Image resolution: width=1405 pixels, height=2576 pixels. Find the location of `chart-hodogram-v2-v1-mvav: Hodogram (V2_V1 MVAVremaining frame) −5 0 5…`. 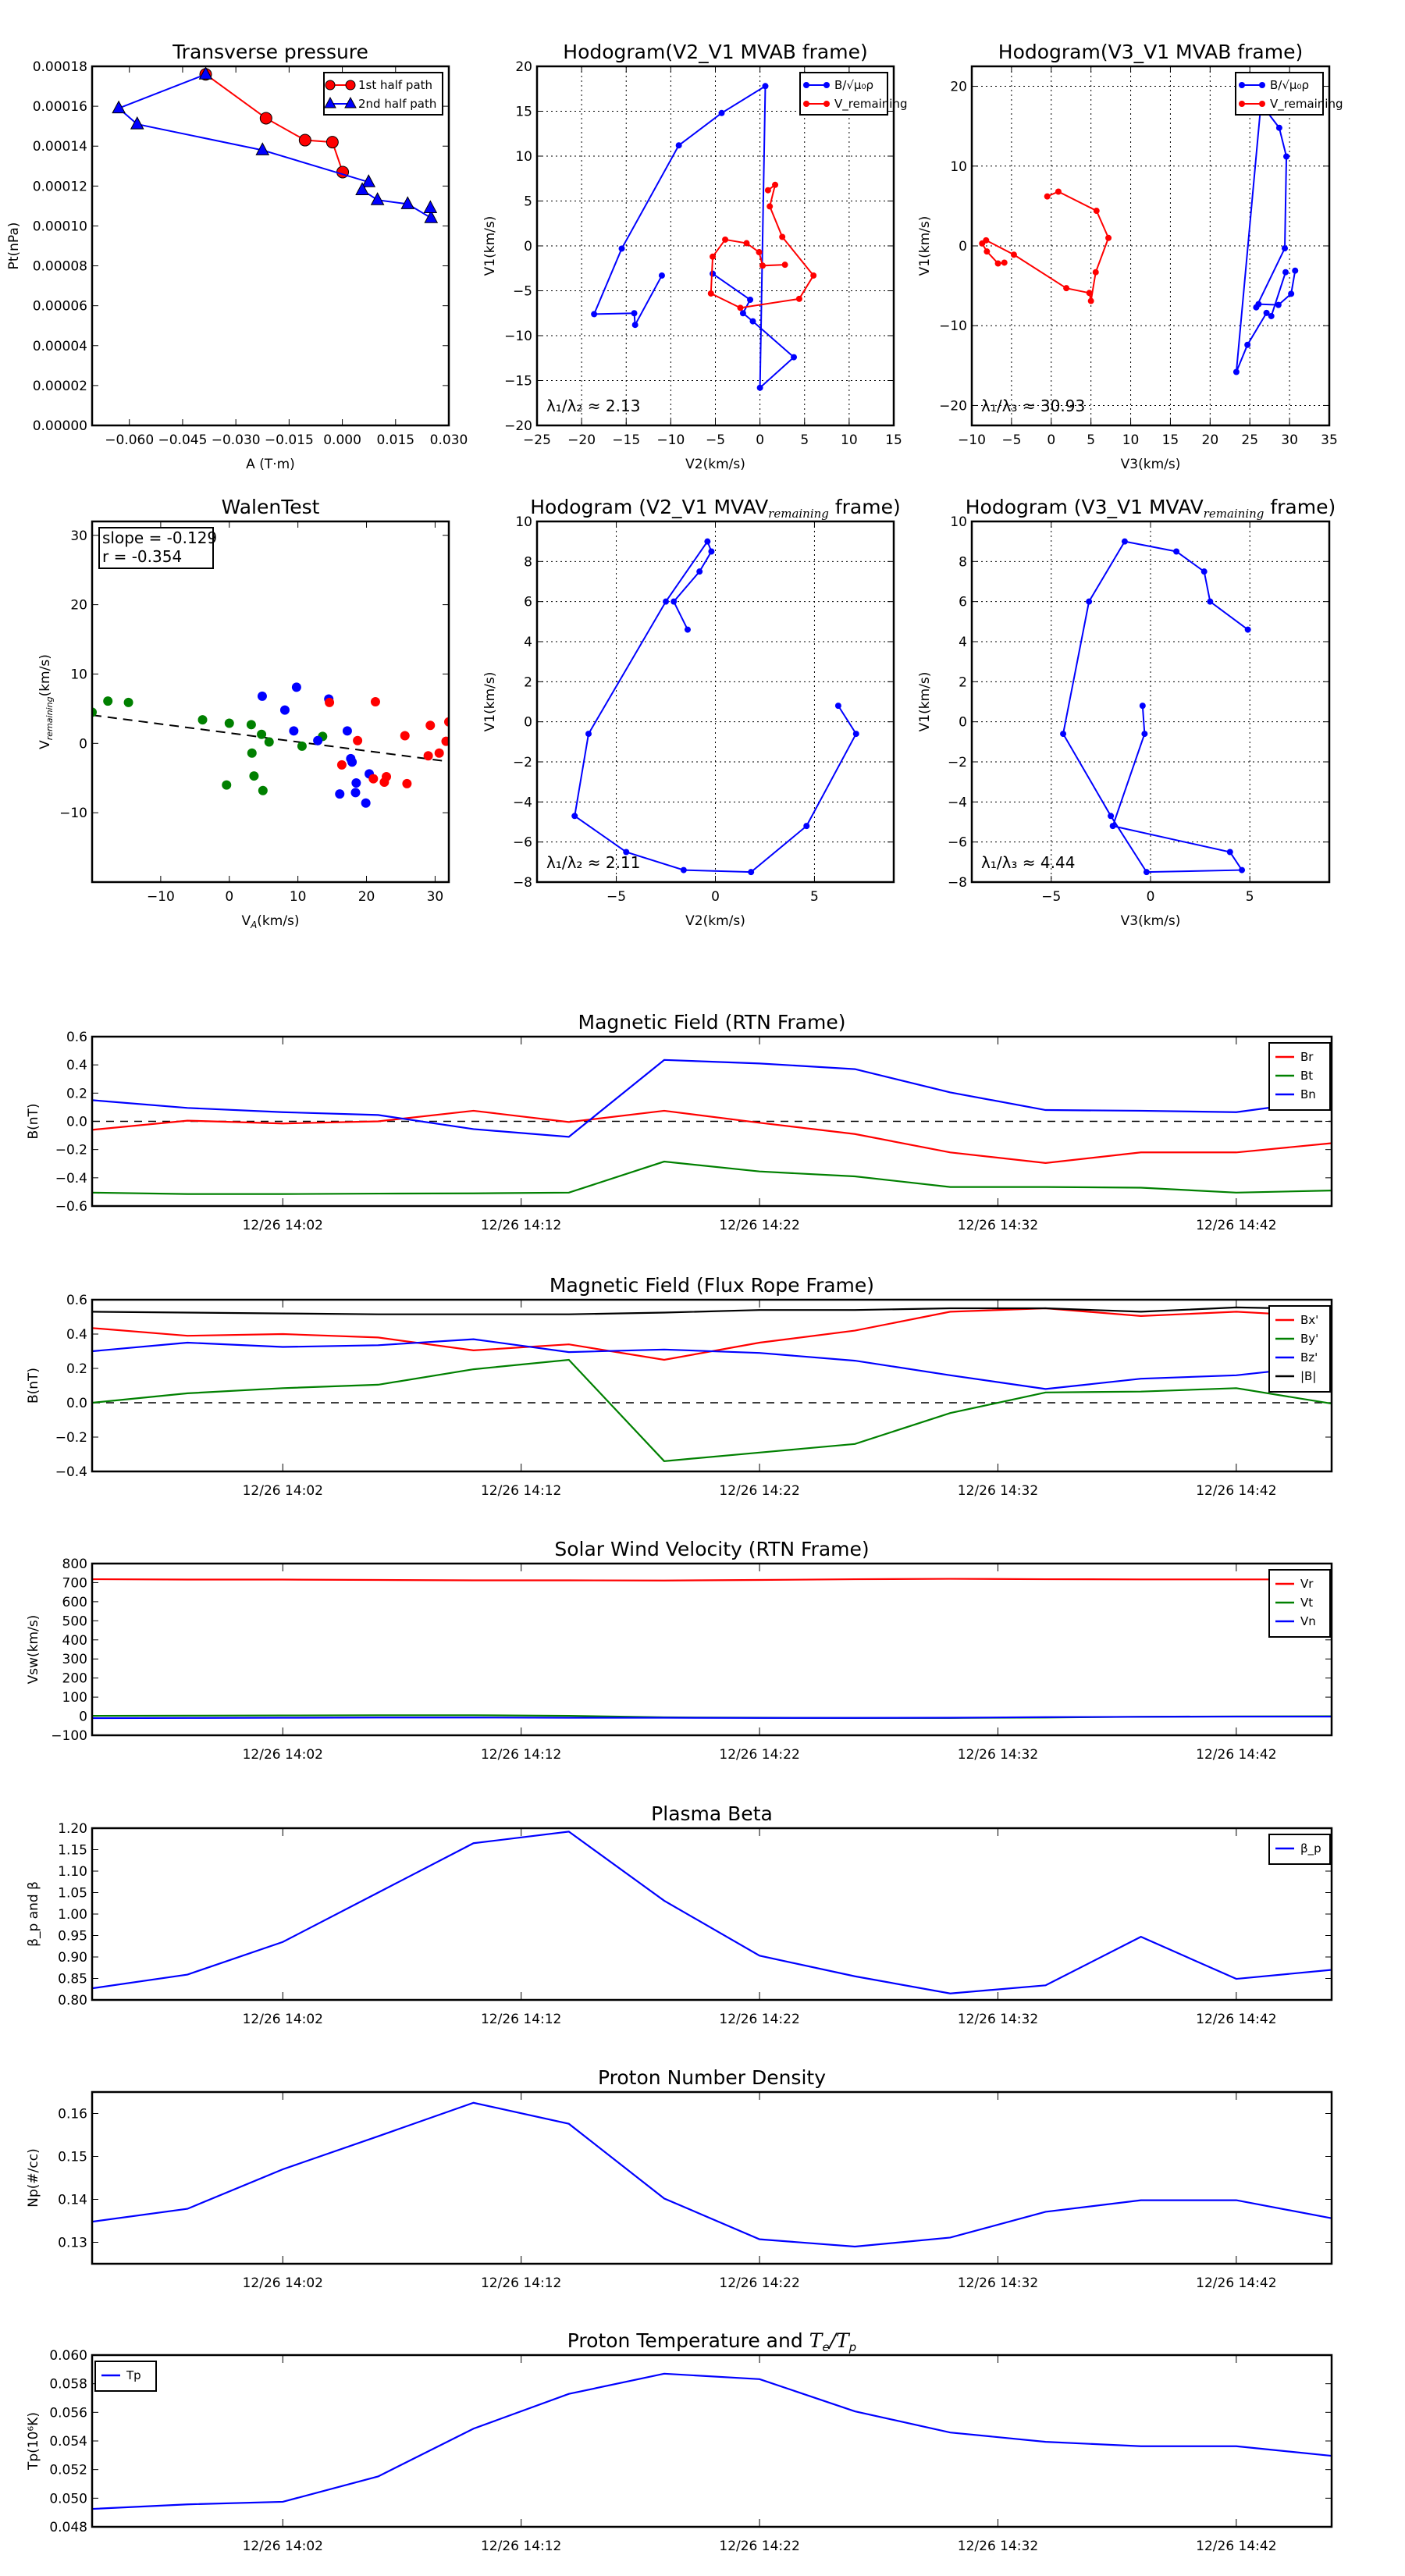

chart-hodogram-v2-v1-mvav: Hodogram (V2_V1 MVAVremaining frame) −5 0 5… is located at coordinates (691, 712).